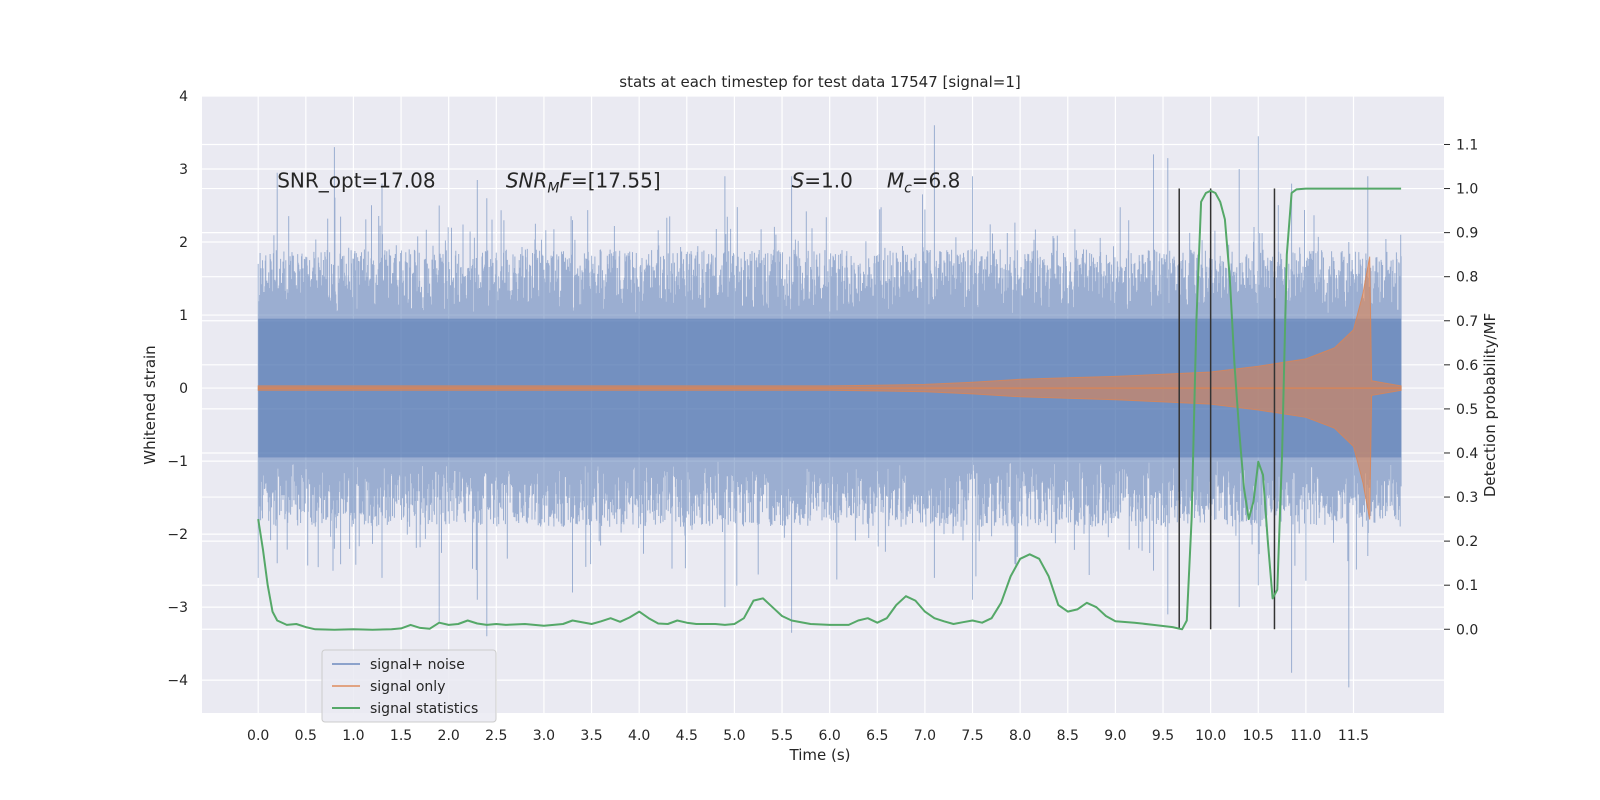 Image resolution: width=1600 pixels, height=800 pixels. I want to click on annotations: SNR_opt=17.08 SNRMF=[17.55] S=1.0 Mc=6.8, so click(618, 182).